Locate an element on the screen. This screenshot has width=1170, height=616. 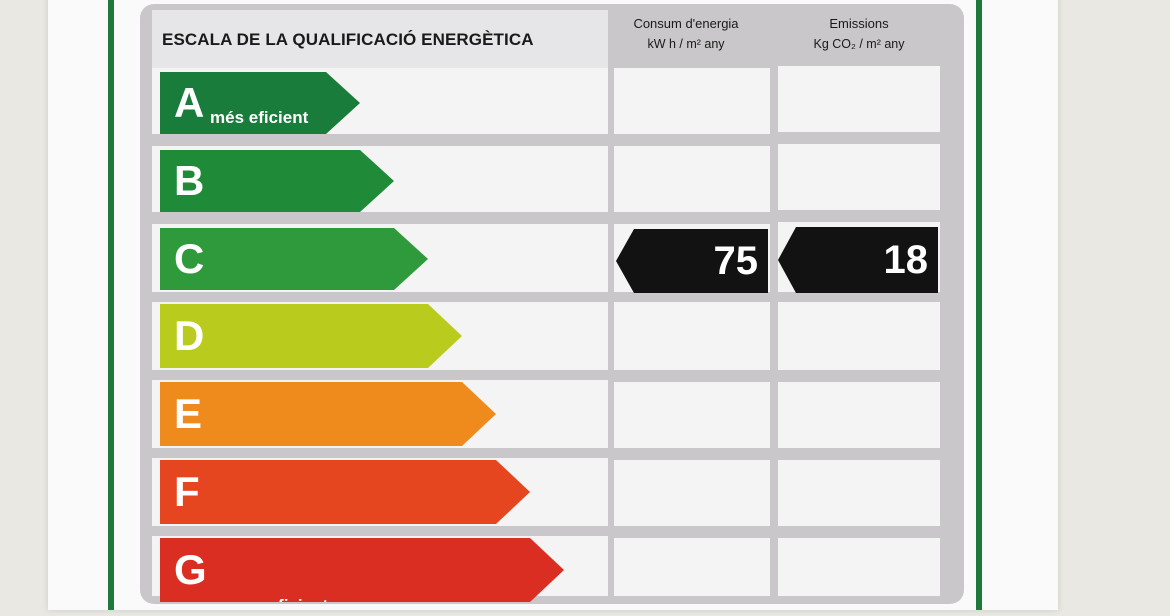
consumption-cell-e is located at coordinates (692, 415).